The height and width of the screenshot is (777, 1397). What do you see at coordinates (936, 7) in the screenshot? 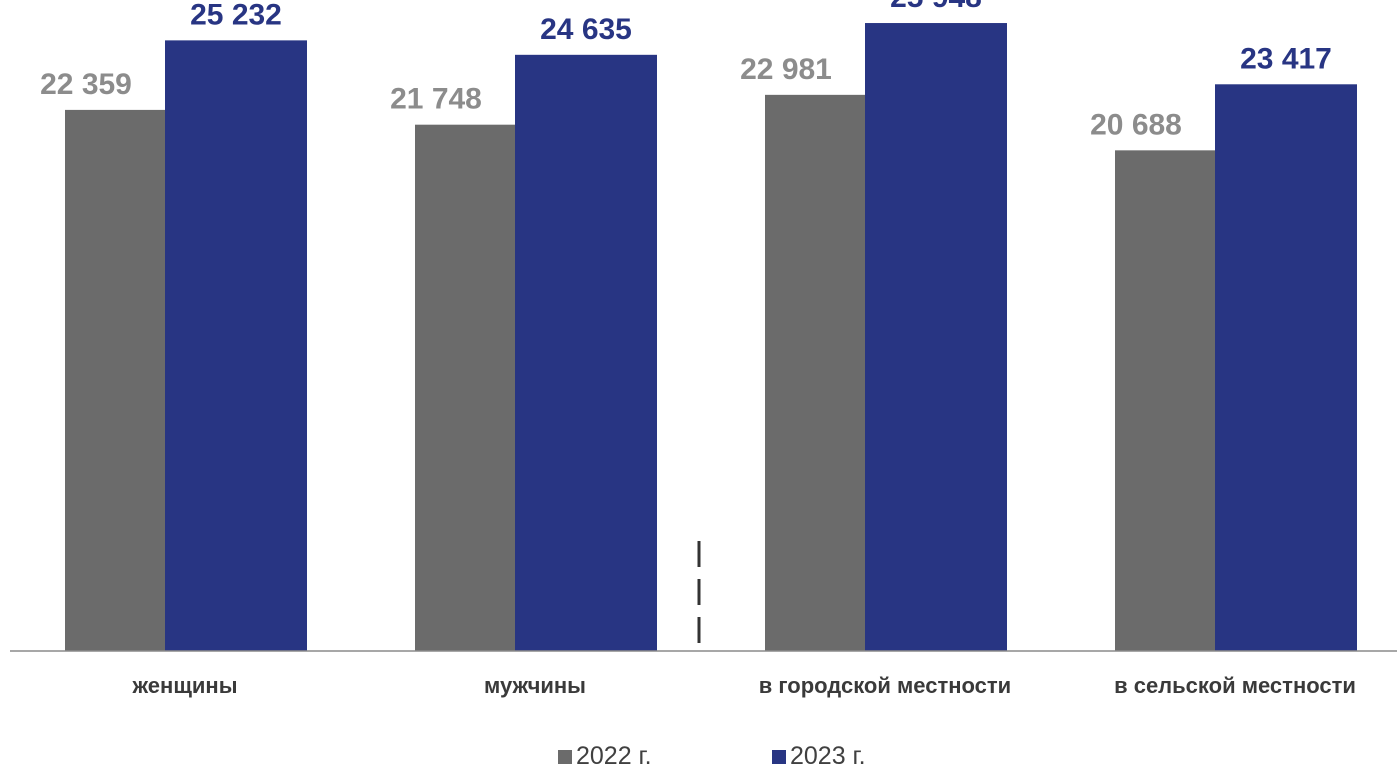
I see `value-label-2023-2: 25 948` at bounding box center [936, 7].